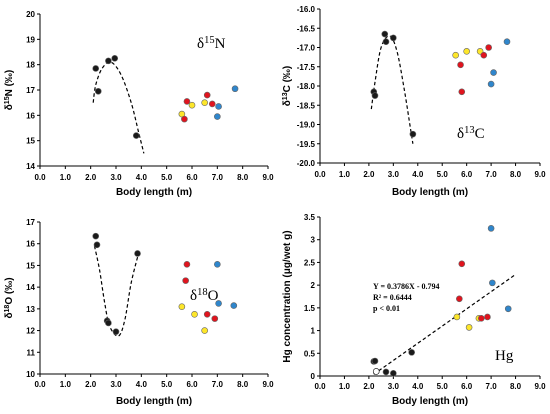 This screenshot has height=414, width=550. What do you see at coordinates (116, 291) in the screenshot?
I see `fit-curve` at bounding box center [116, 291].